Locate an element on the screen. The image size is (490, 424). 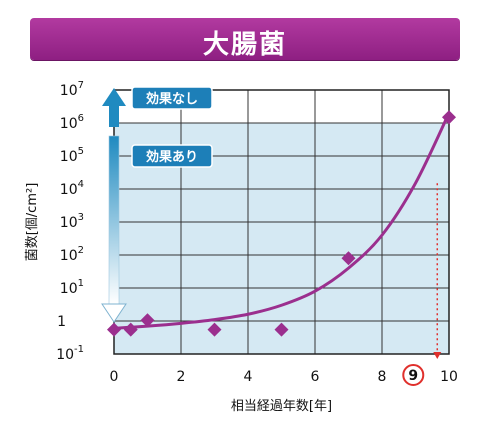
title-banner: 大腸菌 is located at coordinates (245, 39).